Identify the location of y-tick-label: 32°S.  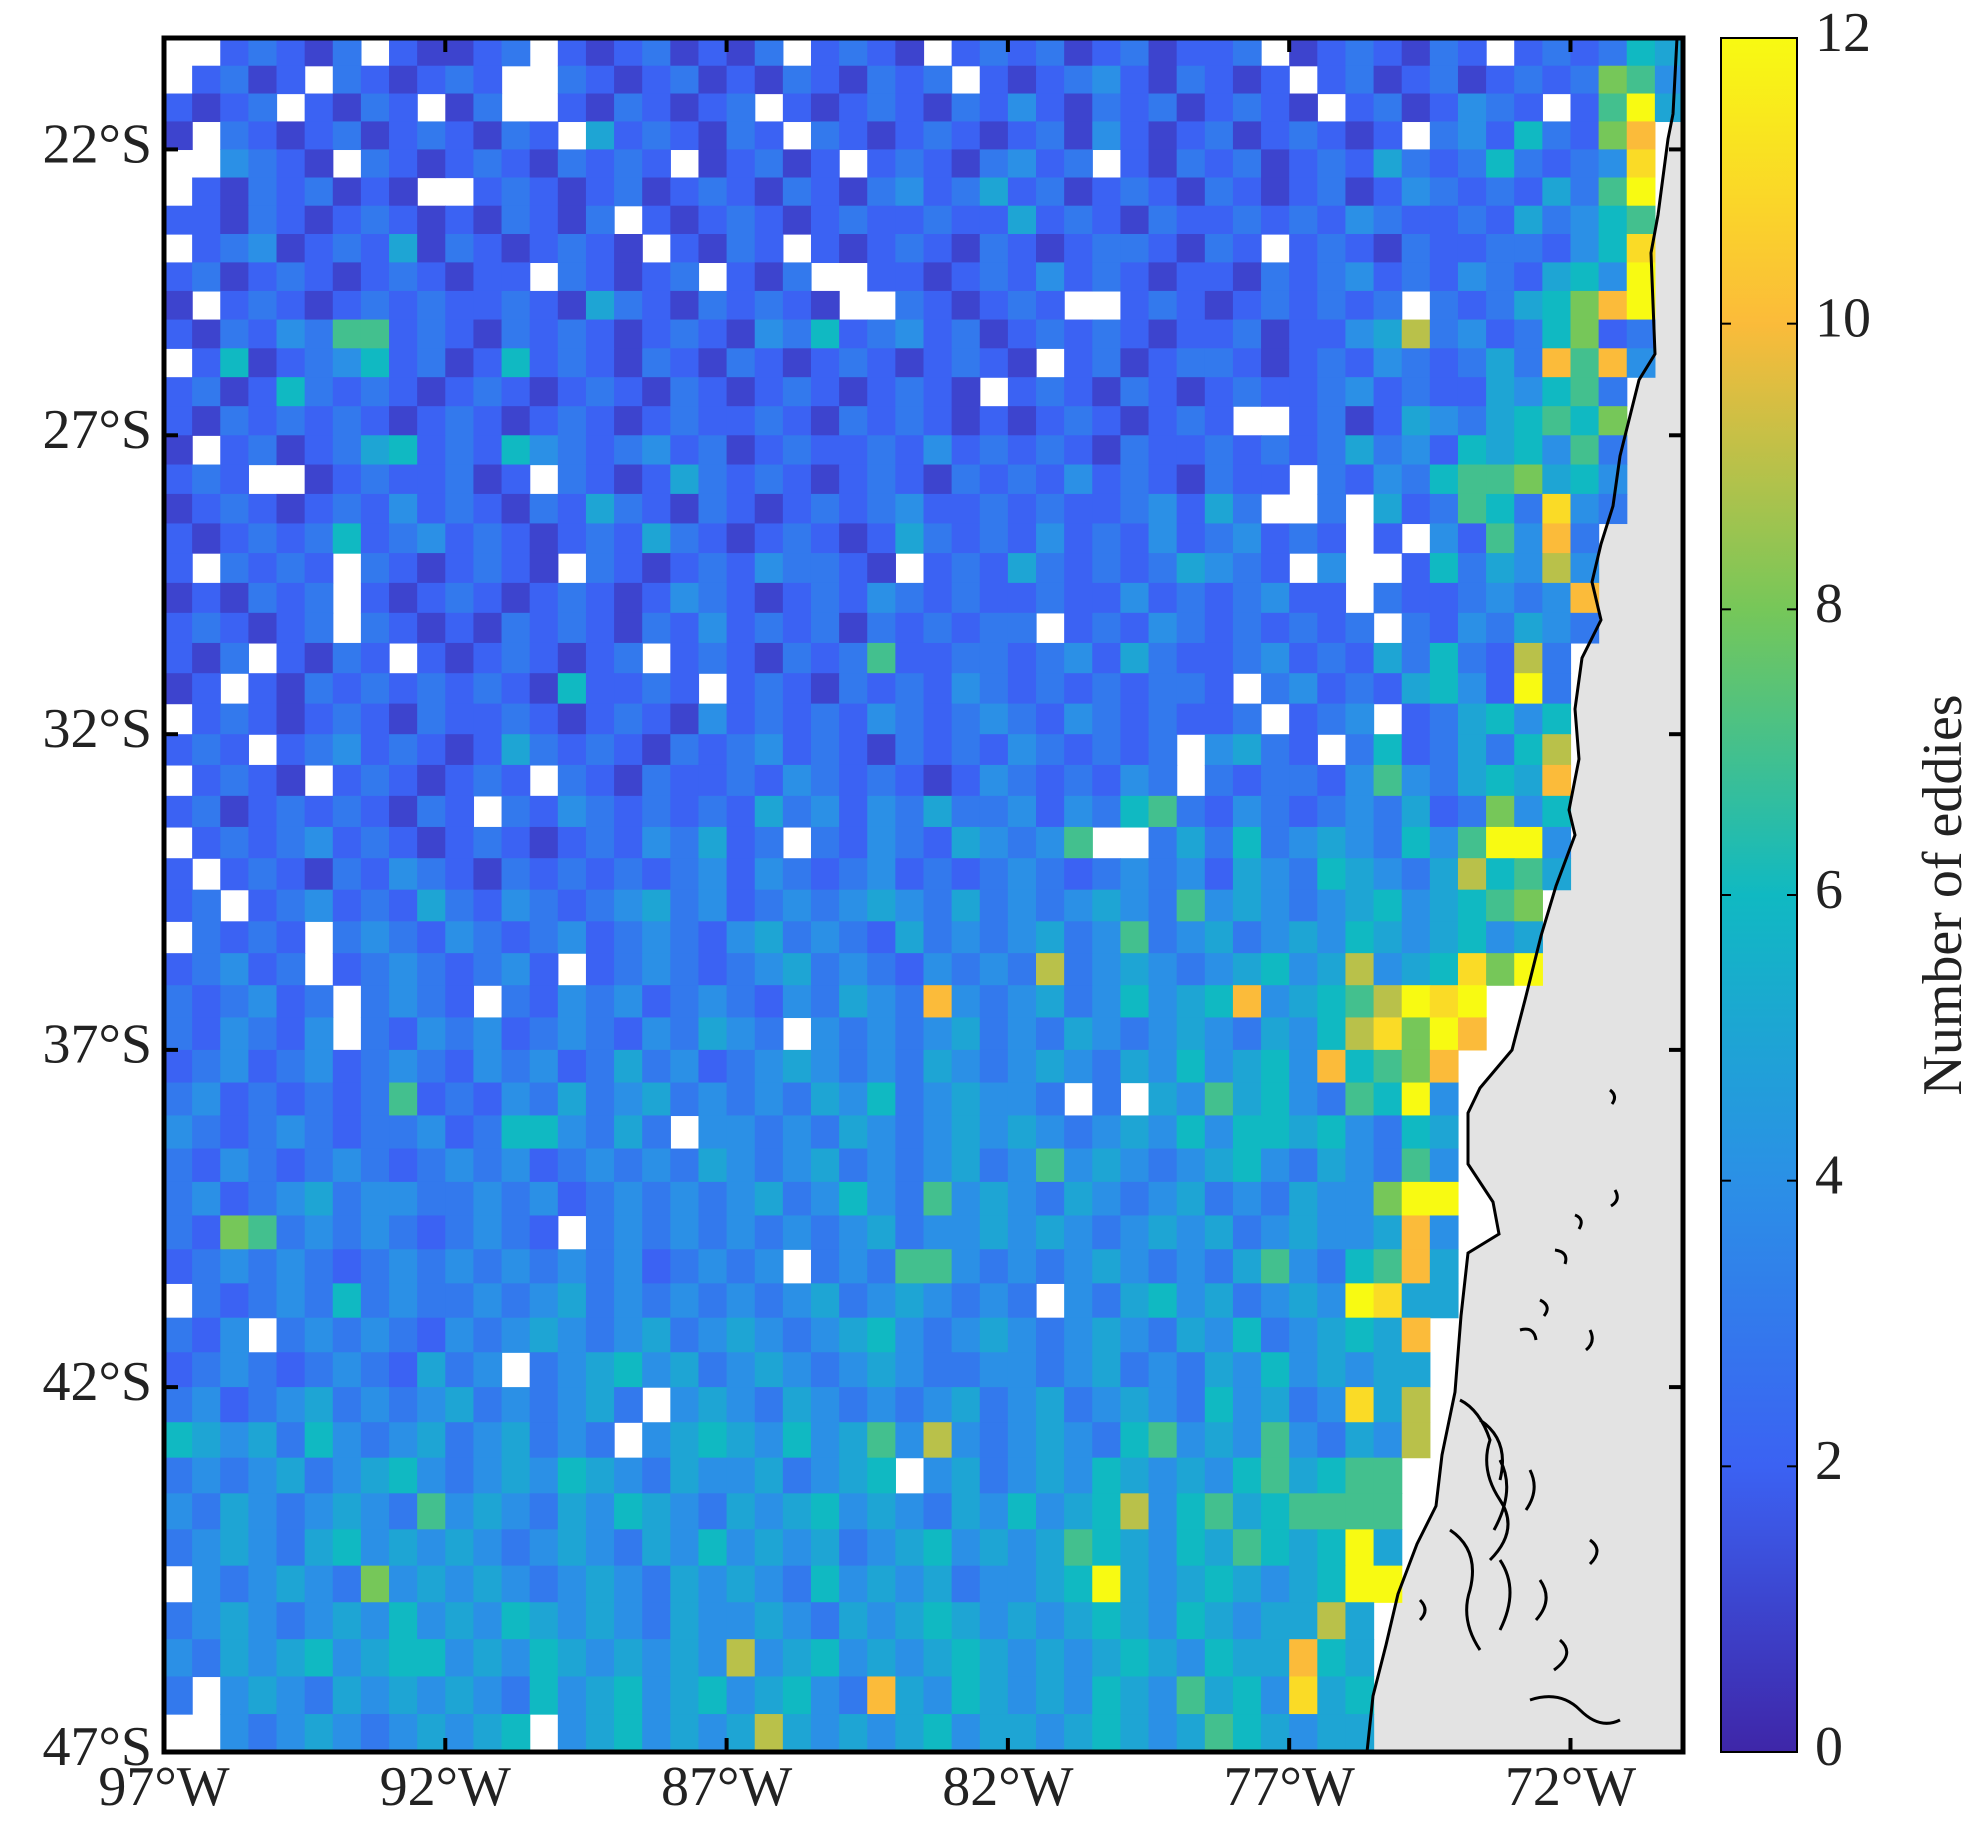
(97, 729).